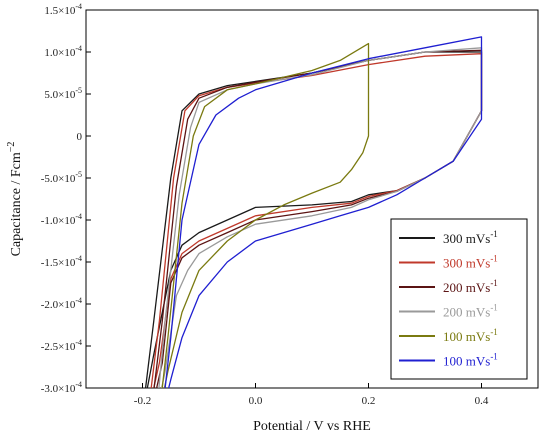 The image size is (550, 441). Describe the element at coordinates (16, 204) in the screenshot. I see `y-axis-title-main: Capacitance / Fcm` at that location.